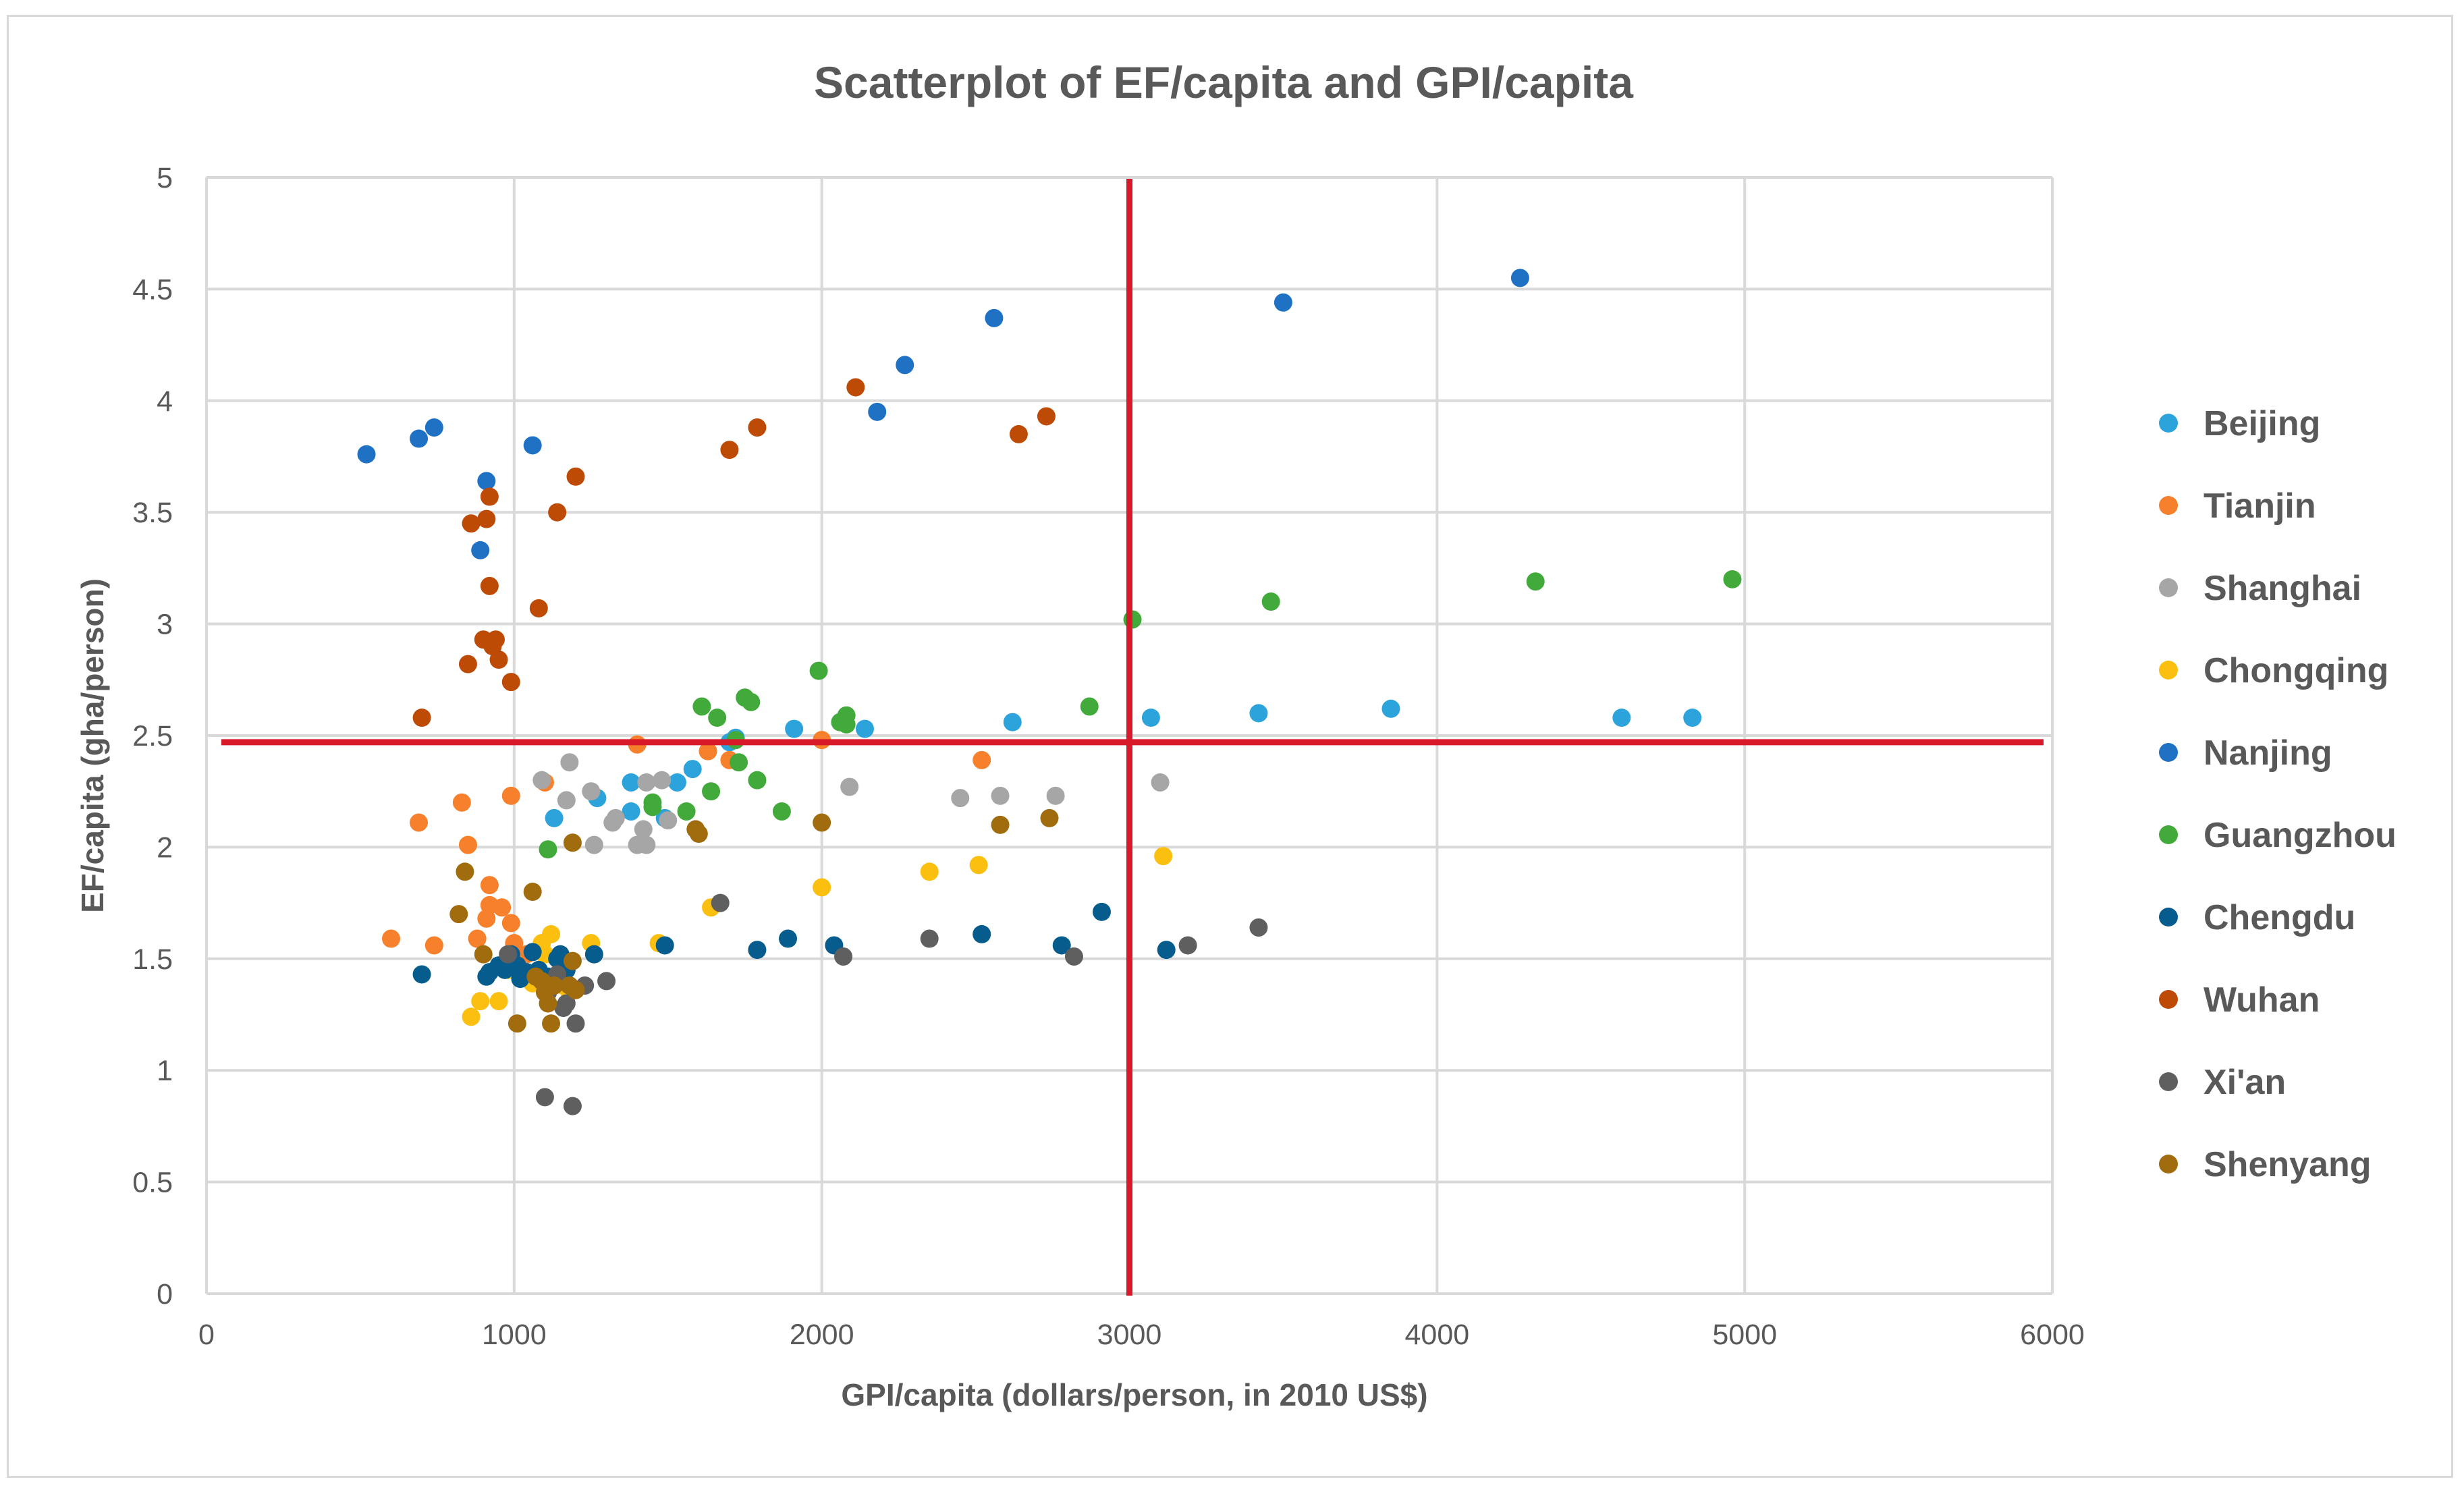 The width and height of the screenshot is (2464, 1492). I want to click on legend-marker-guangzhou, so click(2168, 834).